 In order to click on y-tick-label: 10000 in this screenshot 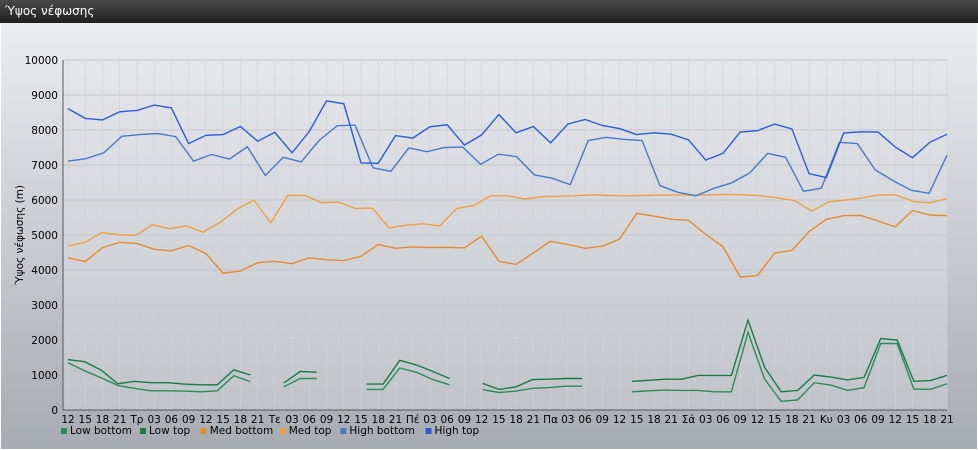, I will do `click(41, 61)`.